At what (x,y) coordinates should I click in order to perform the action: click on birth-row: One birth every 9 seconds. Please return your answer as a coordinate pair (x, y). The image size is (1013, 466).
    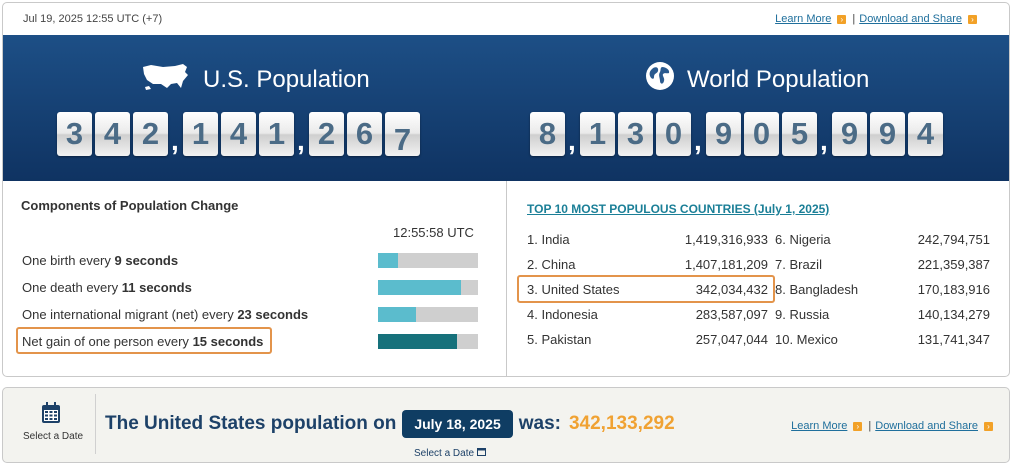
    Looking at the image, I should click on (100, 260).